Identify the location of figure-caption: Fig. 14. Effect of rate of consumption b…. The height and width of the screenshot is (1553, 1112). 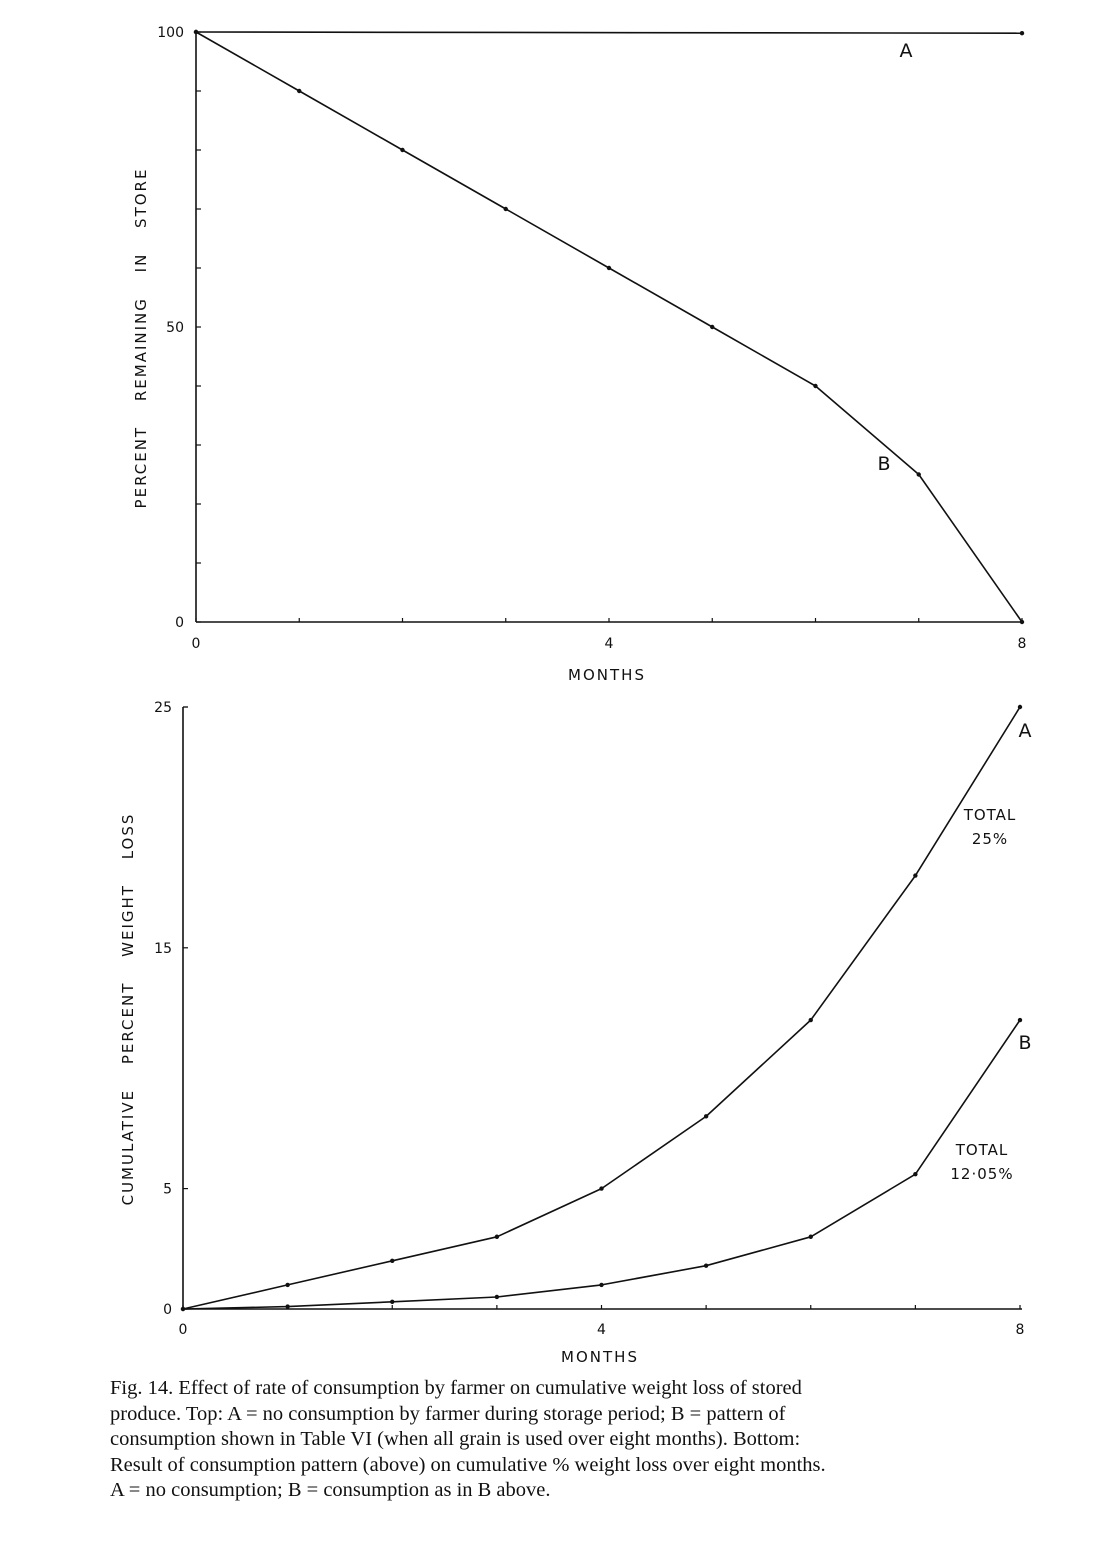
(575, 1440).